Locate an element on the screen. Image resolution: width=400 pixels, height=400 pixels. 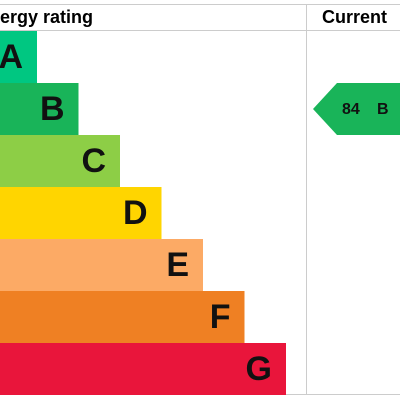
rating-value: 84 is located at coordinates (351, 109).